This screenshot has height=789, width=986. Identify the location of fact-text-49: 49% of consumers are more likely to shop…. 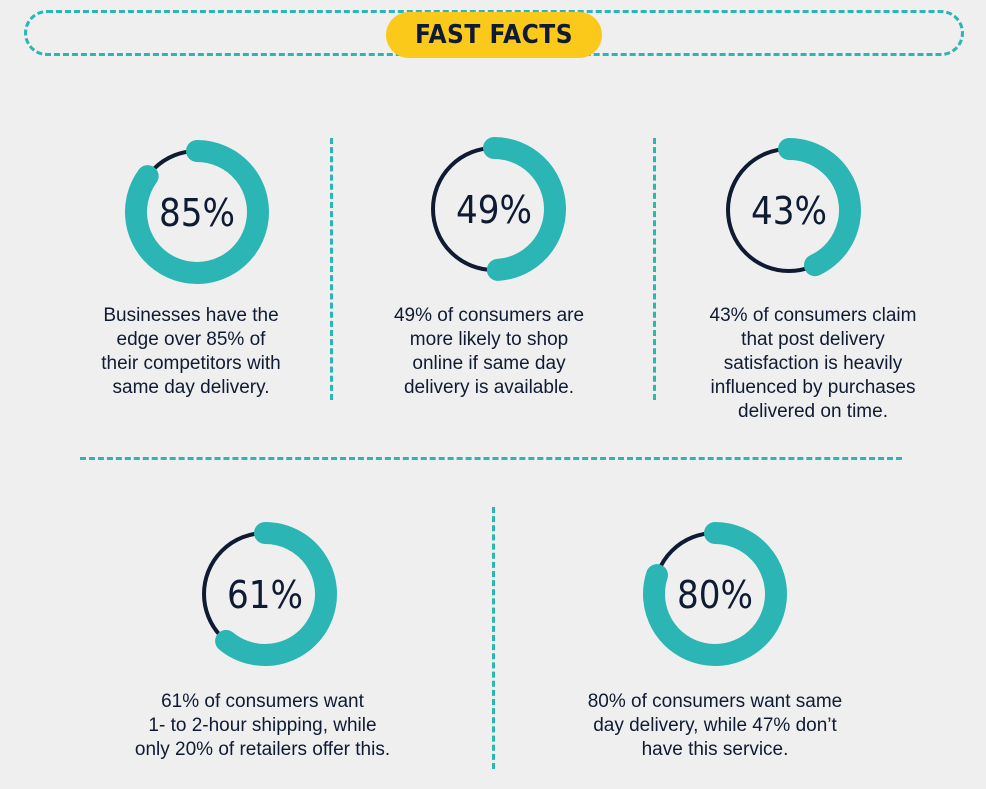
(489, 352).